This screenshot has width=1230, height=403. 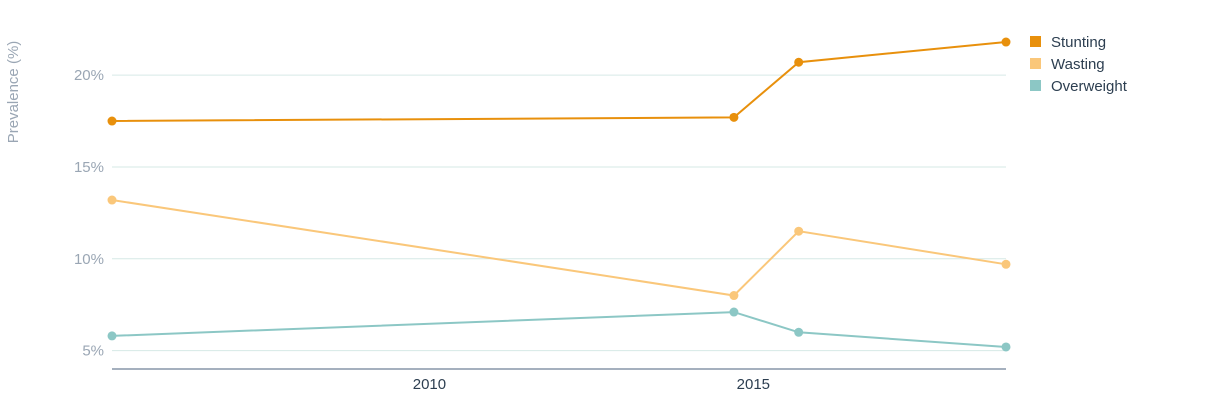 I want to click on series-overweight, so click(x=559, y=329).